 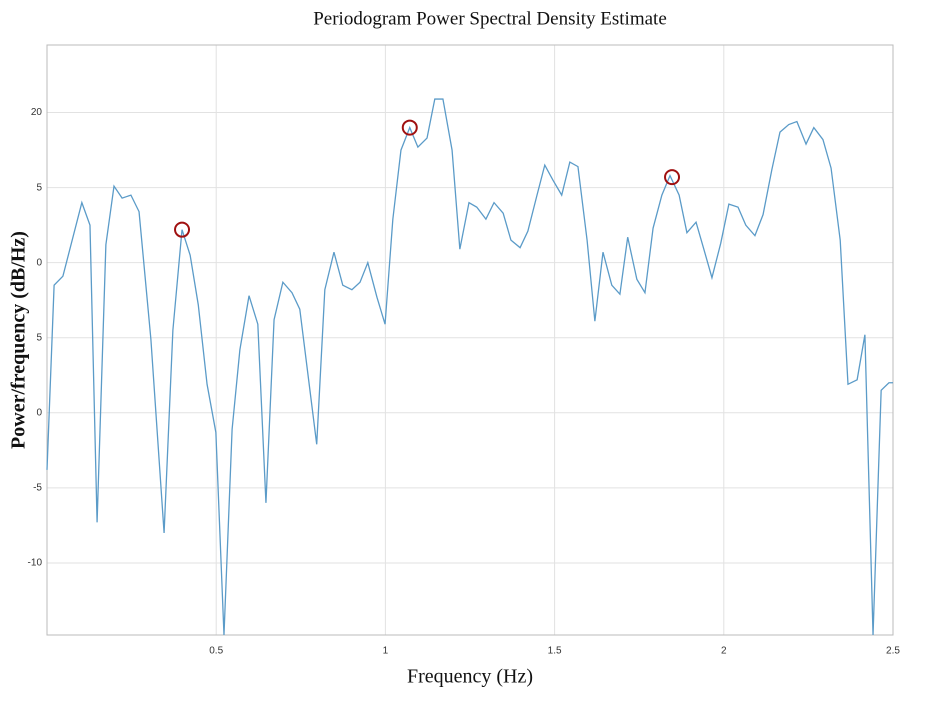 I want to click on y-tick-label: -10, so click(x=35, y=563).